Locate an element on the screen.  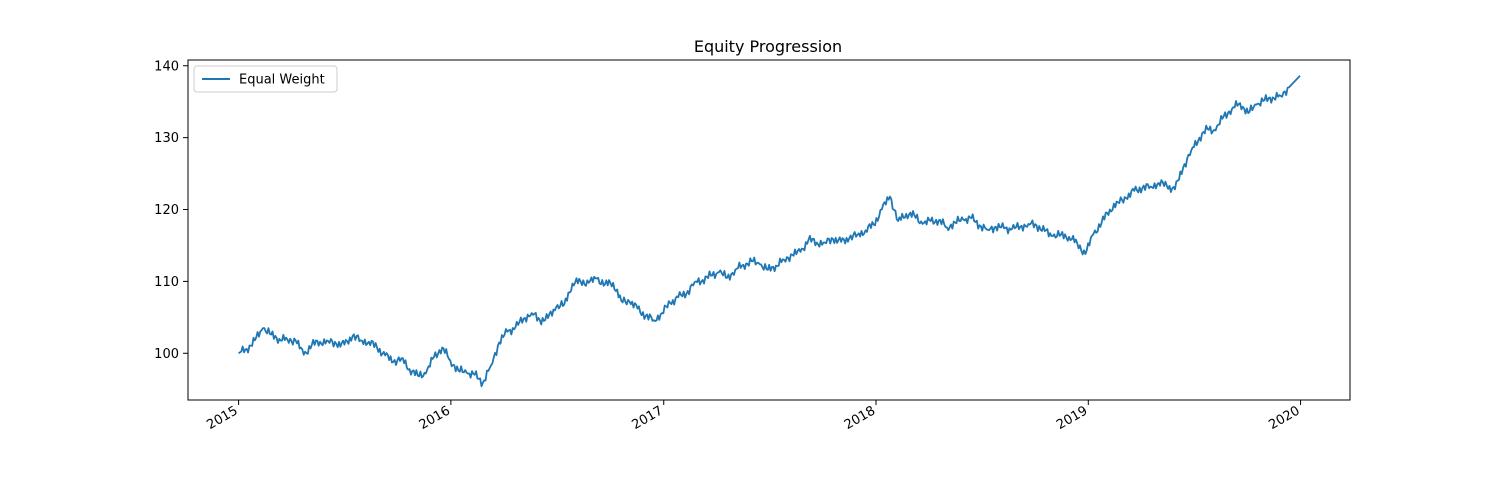
legend: Equal Weight is located at coordinates (265, 79).